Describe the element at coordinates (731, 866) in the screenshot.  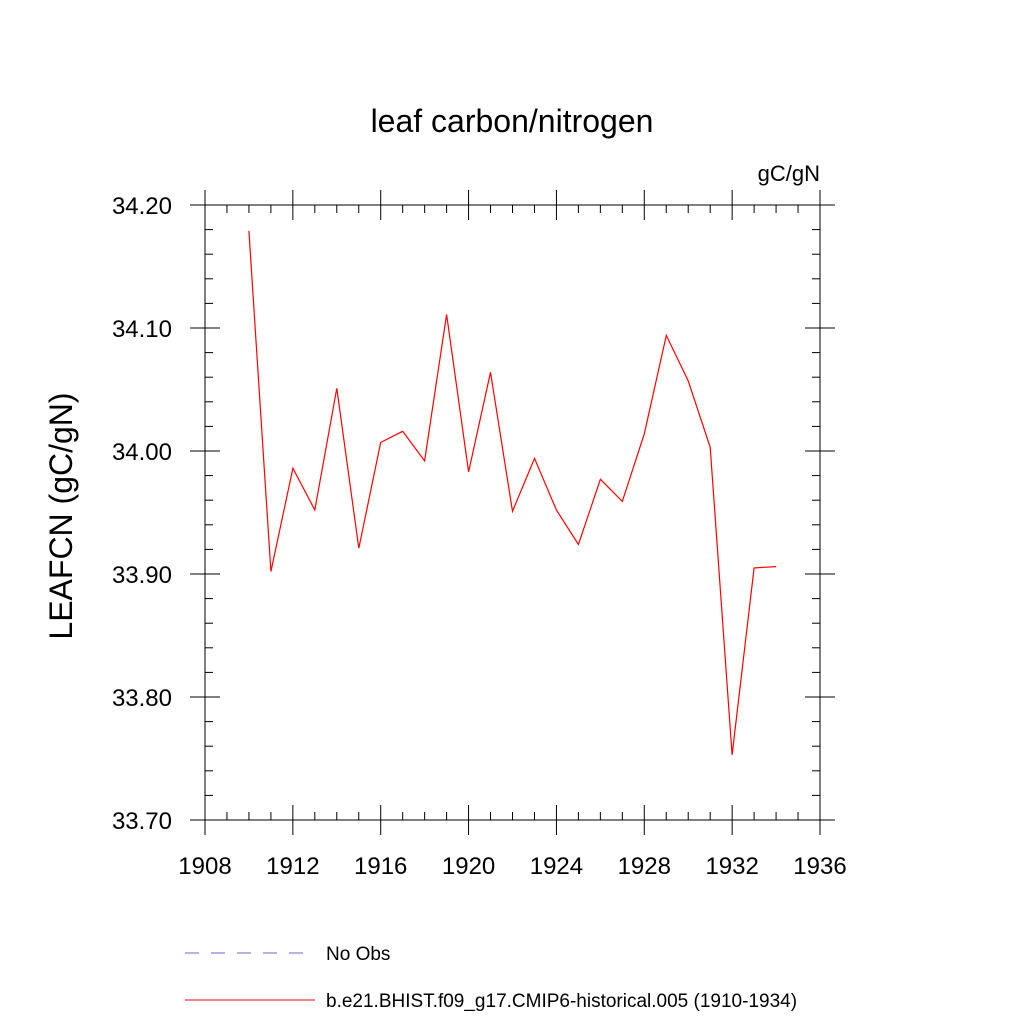
I see `x-tick-label: 1932` at that location.